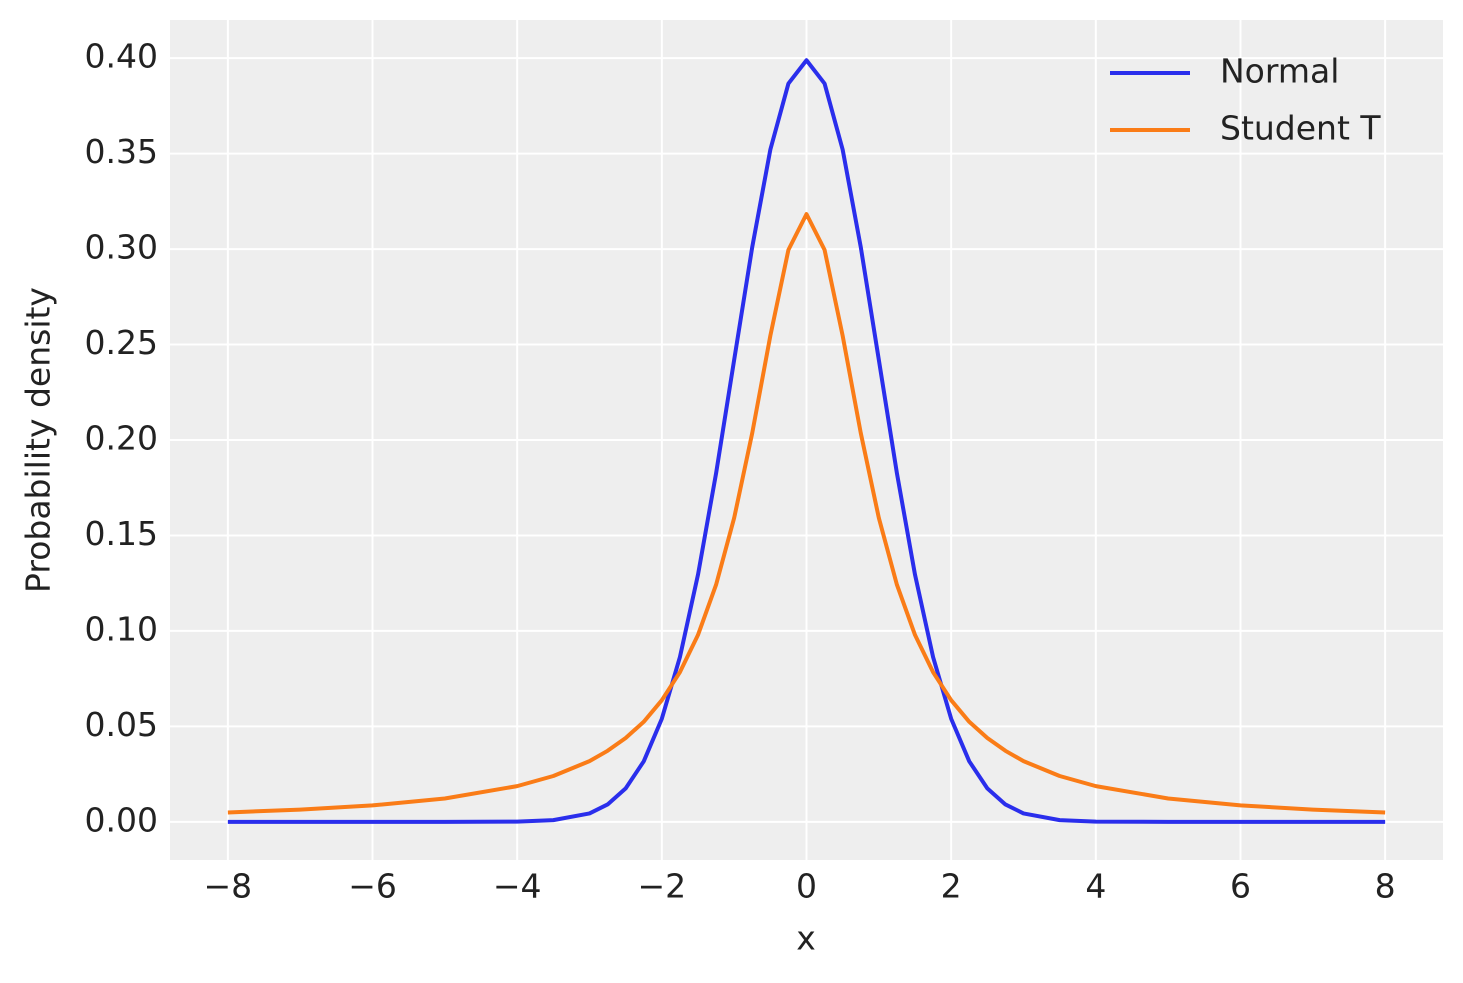  What do you see at coordinates (517, 886) in the screenshot?
I see `x-tick-label: −4` at bounding box center [517, 886].